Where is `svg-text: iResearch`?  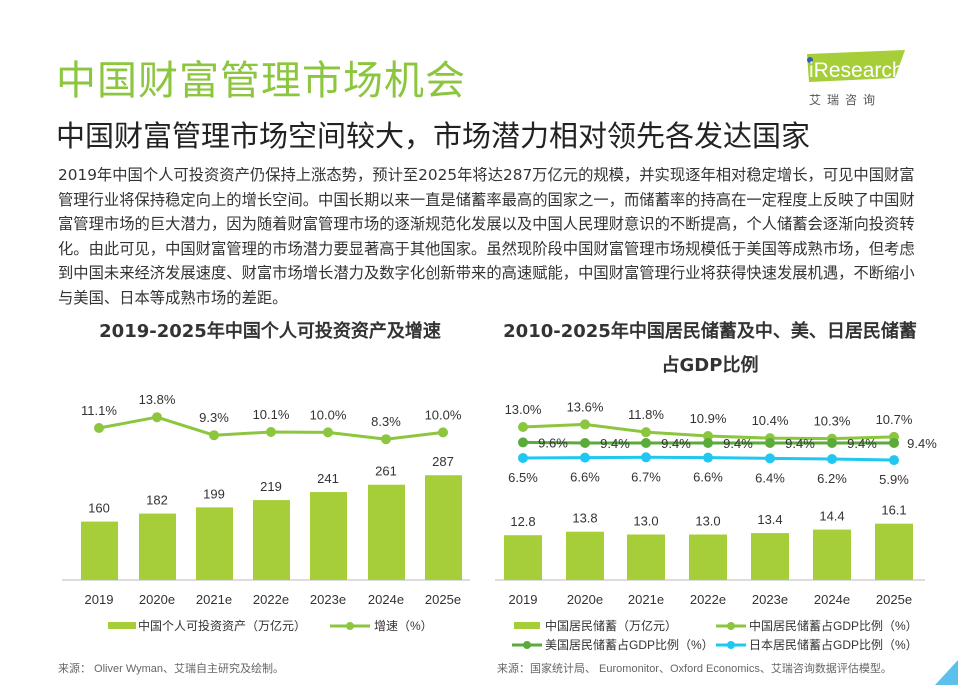
svg-text: iResearch is located at coordinates (856, 70).